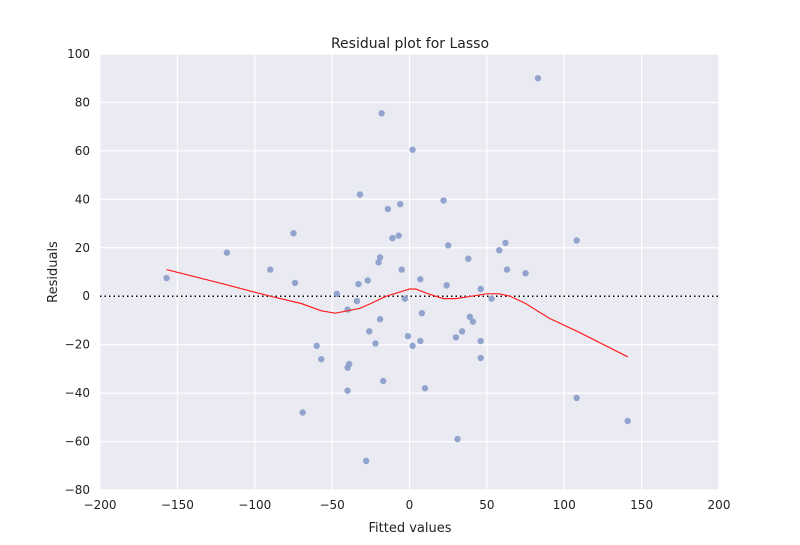 The width and height of the screenshot is (800, 545). I want to click on chart-title: Residual plot for Lasso, so click(410, 44).